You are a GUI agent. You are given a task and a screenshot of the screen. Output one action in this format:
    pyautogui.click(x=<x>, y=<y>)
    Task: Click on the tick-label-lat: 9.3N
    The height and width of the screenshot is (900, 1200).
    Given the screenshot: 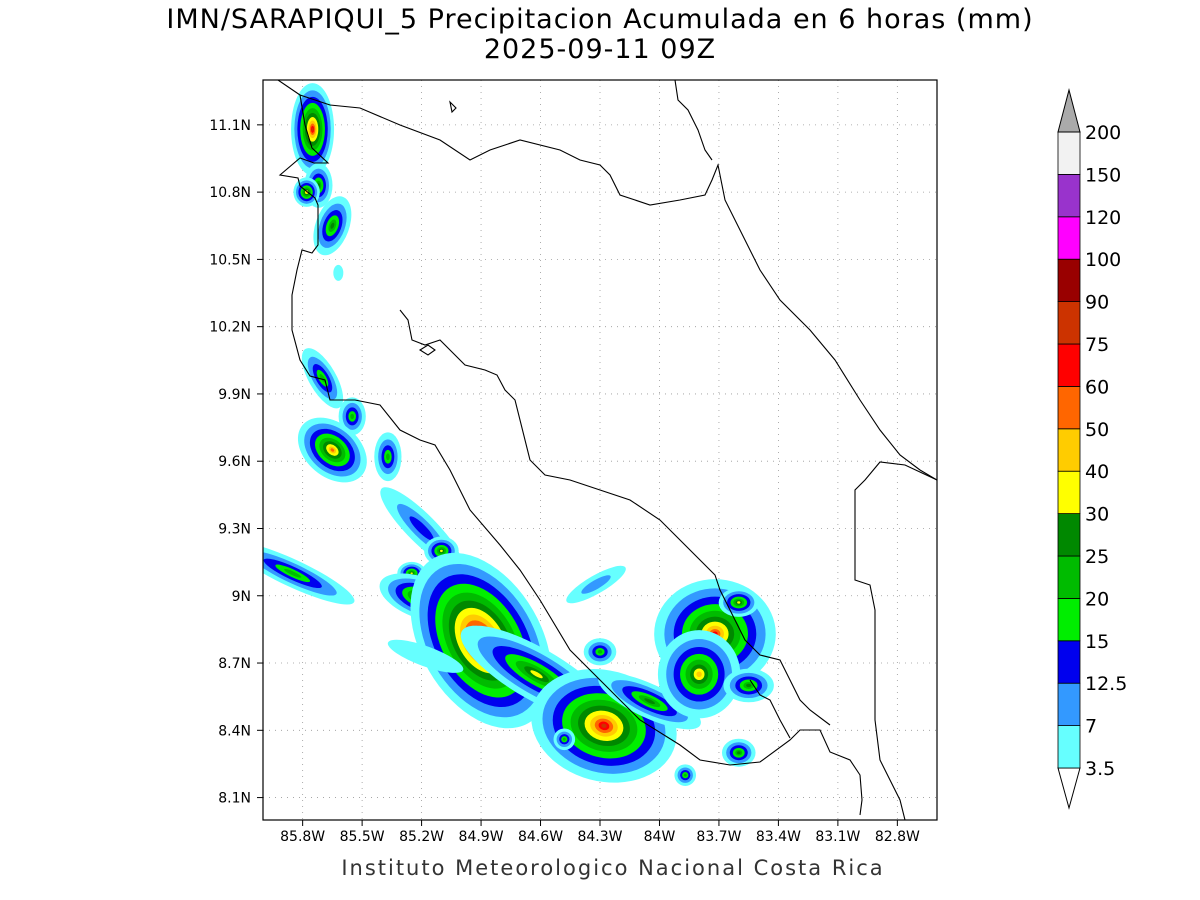 What is the action you would take?
    pyautogui.click(x=234, y=529)
    